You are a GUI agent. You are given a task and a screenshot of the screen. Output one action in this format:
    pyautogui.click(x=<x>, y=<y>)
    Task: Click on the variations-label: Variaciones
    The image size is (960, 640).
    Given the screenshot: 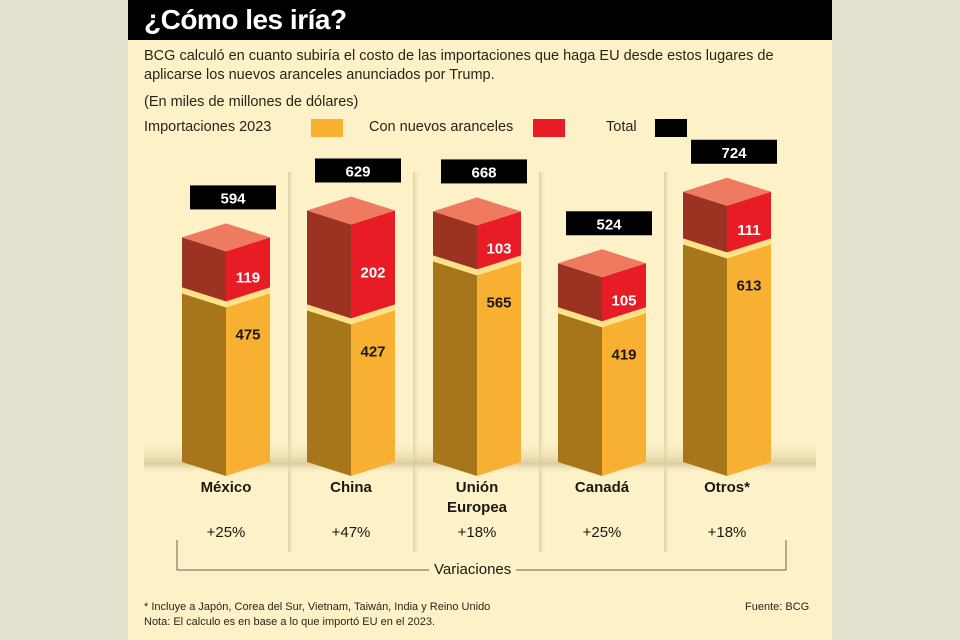 What is the action you would take?
    pyautogui.click(x=473, y=569)
    